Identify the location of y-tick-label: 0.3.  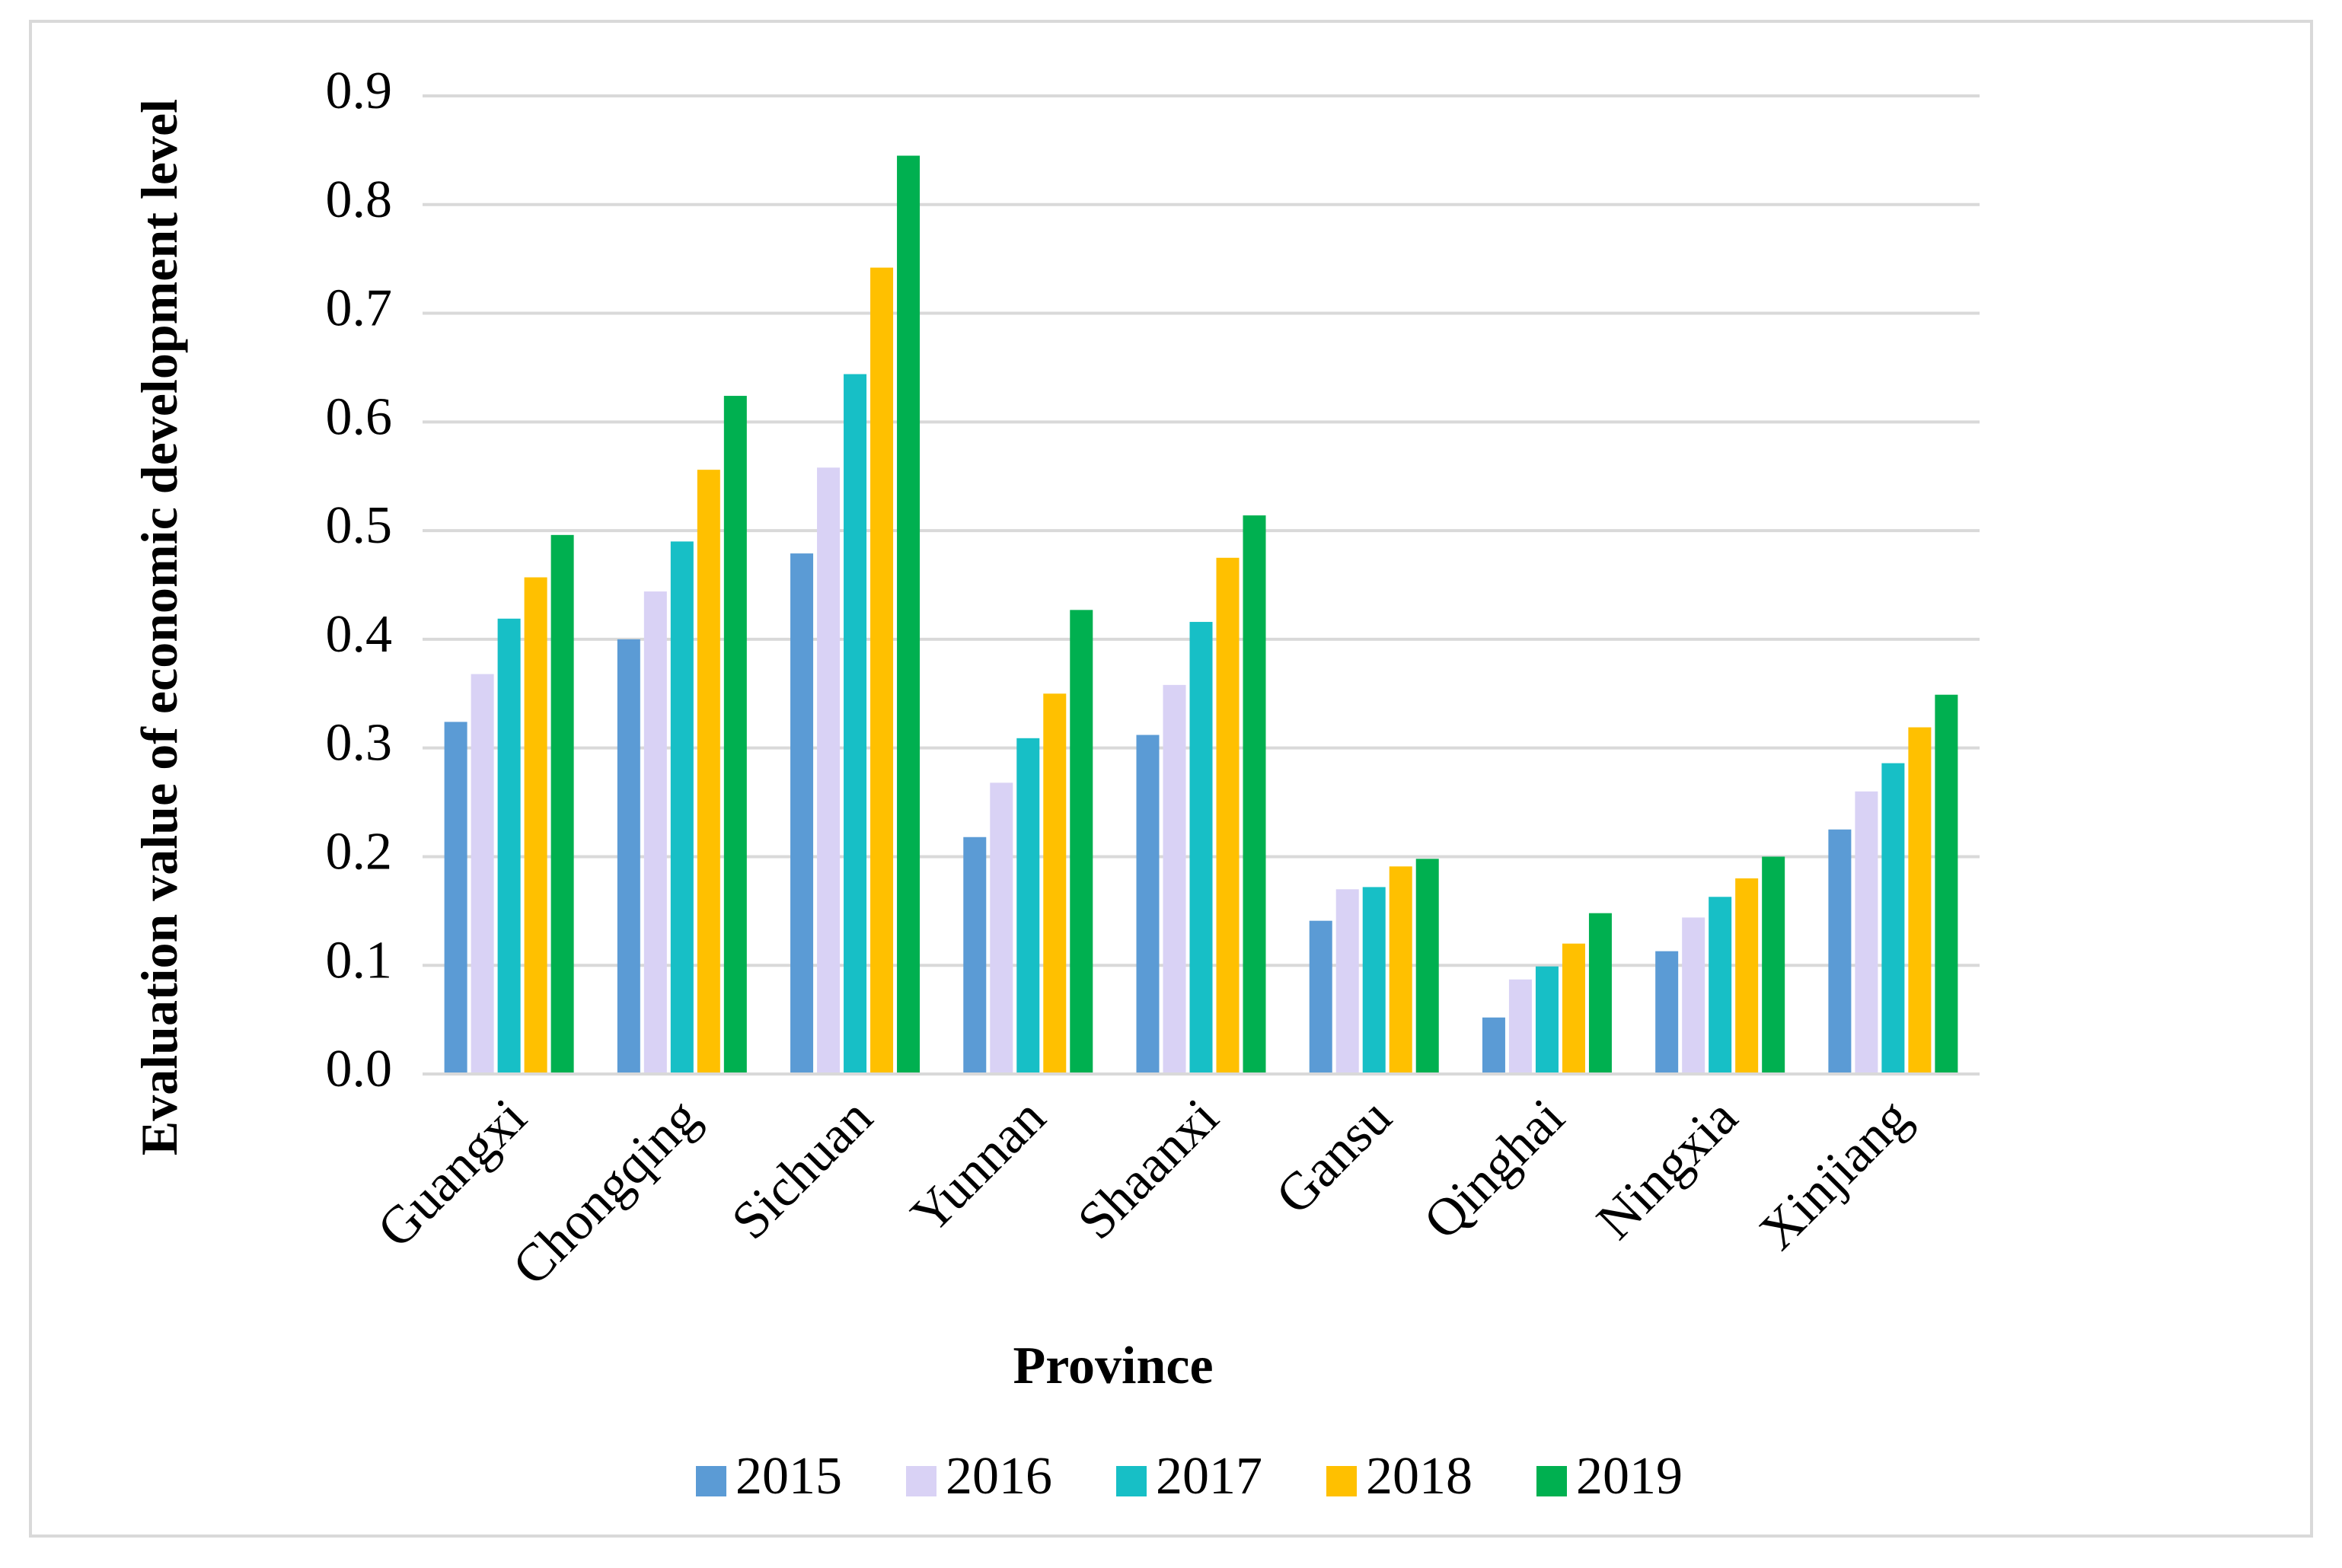
(359, 743).